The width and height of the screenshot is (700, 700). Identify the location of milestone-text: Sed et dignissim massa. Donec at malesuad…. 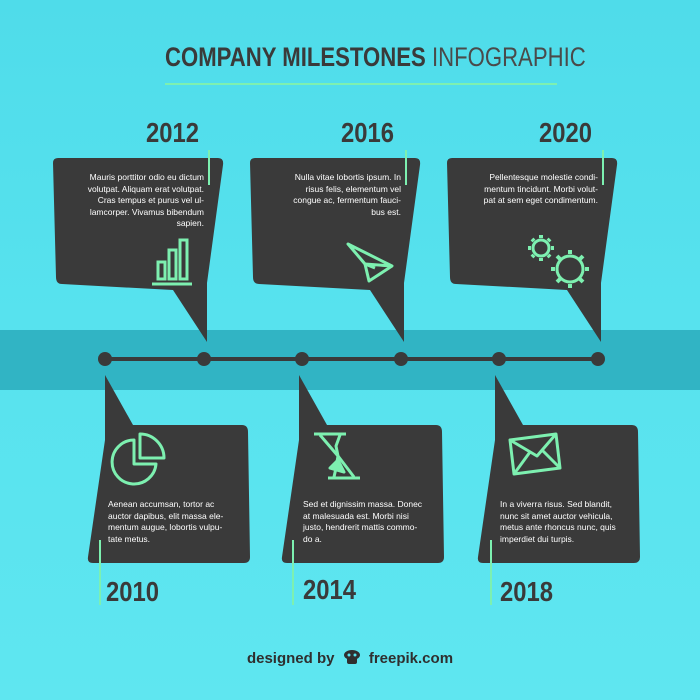
(363, 521).